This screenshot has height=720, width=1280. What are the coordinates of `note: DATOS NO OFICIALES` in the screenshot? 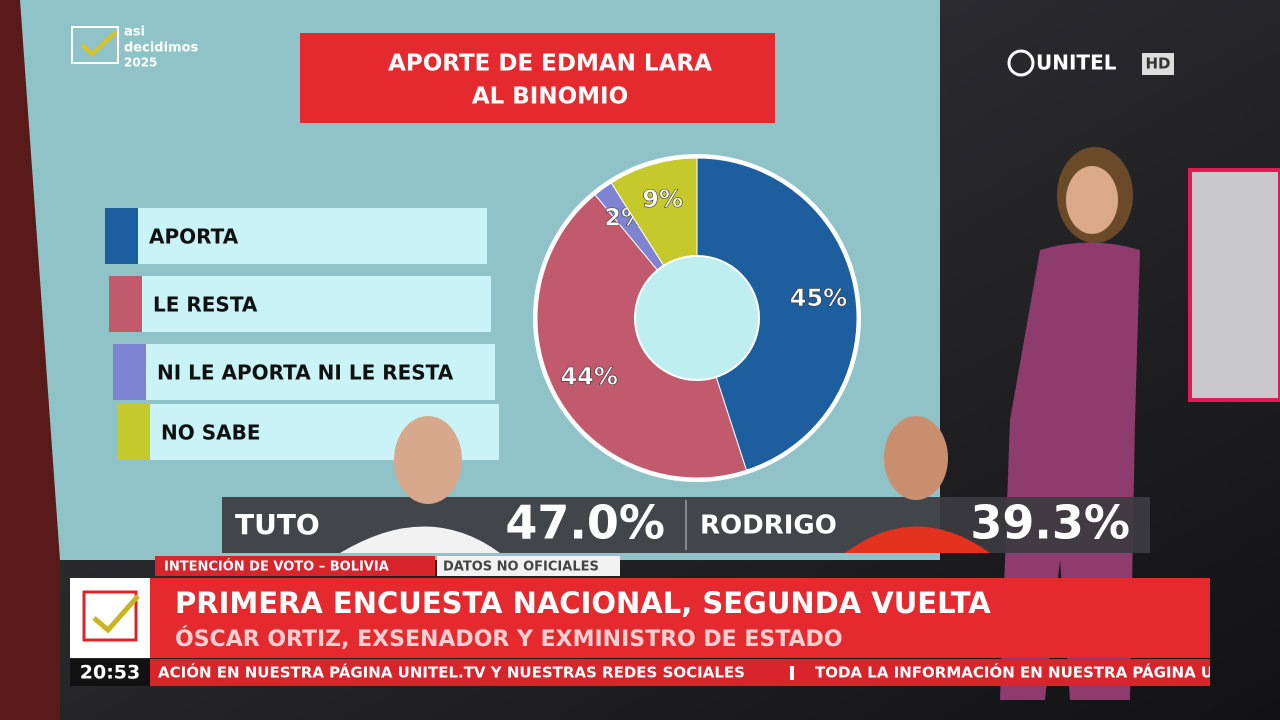 It's located at (521, 567).